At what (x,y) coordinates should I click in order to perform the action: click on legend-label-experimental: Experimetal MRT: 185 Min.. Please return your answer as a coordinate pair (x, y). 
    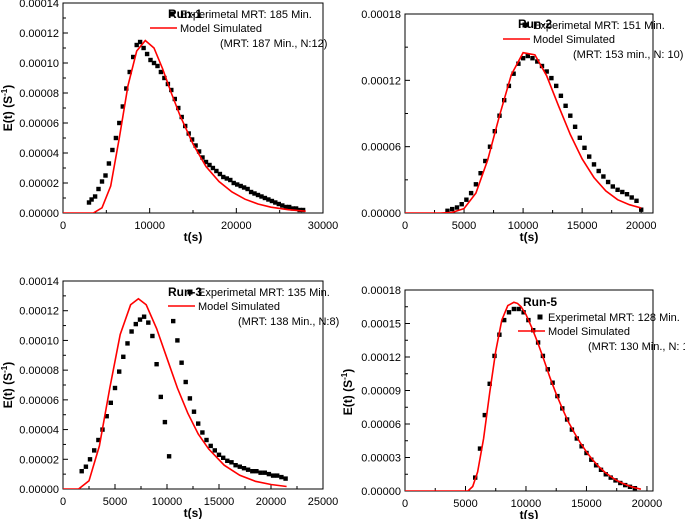
    Looking at the image, I should click on (246, 15).